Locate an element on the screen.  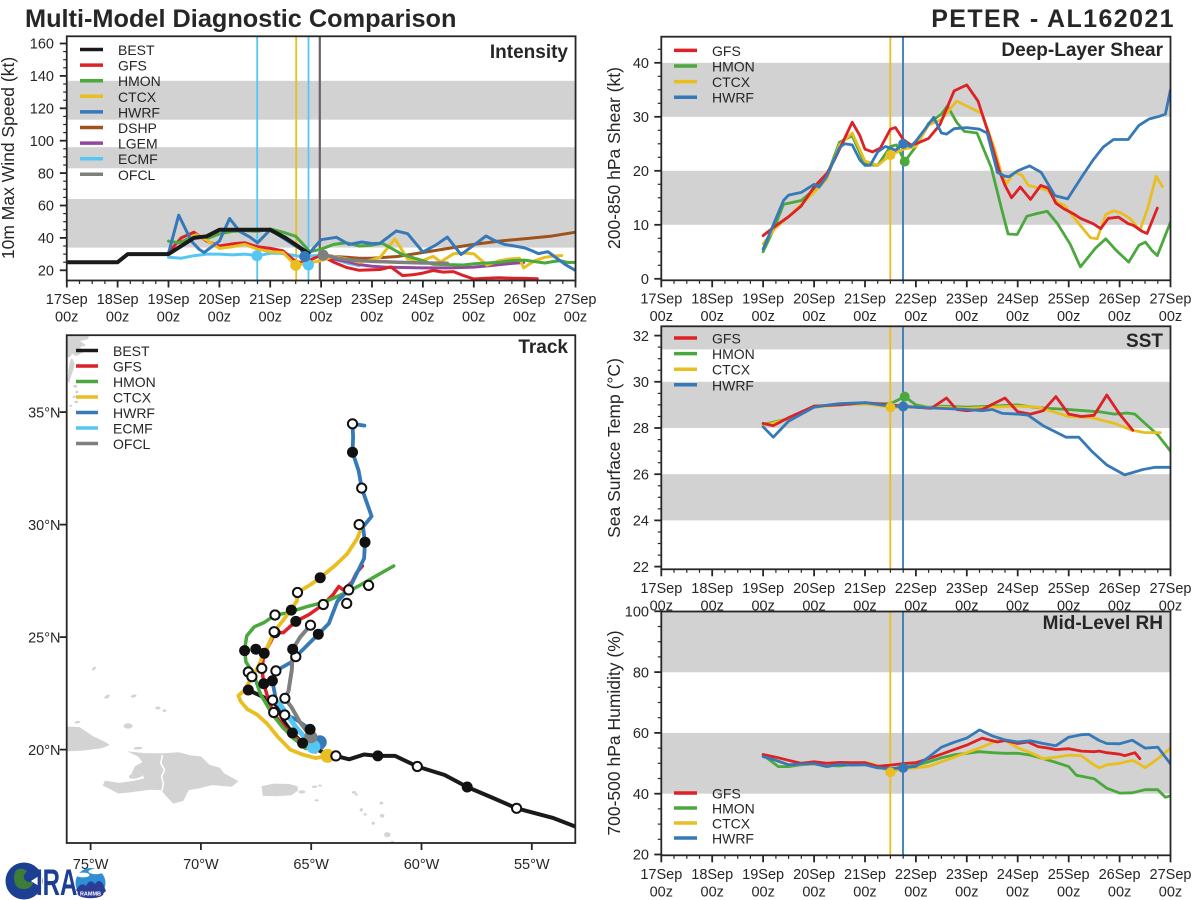
svg-text: 28 is located at coordinates (641, 429).